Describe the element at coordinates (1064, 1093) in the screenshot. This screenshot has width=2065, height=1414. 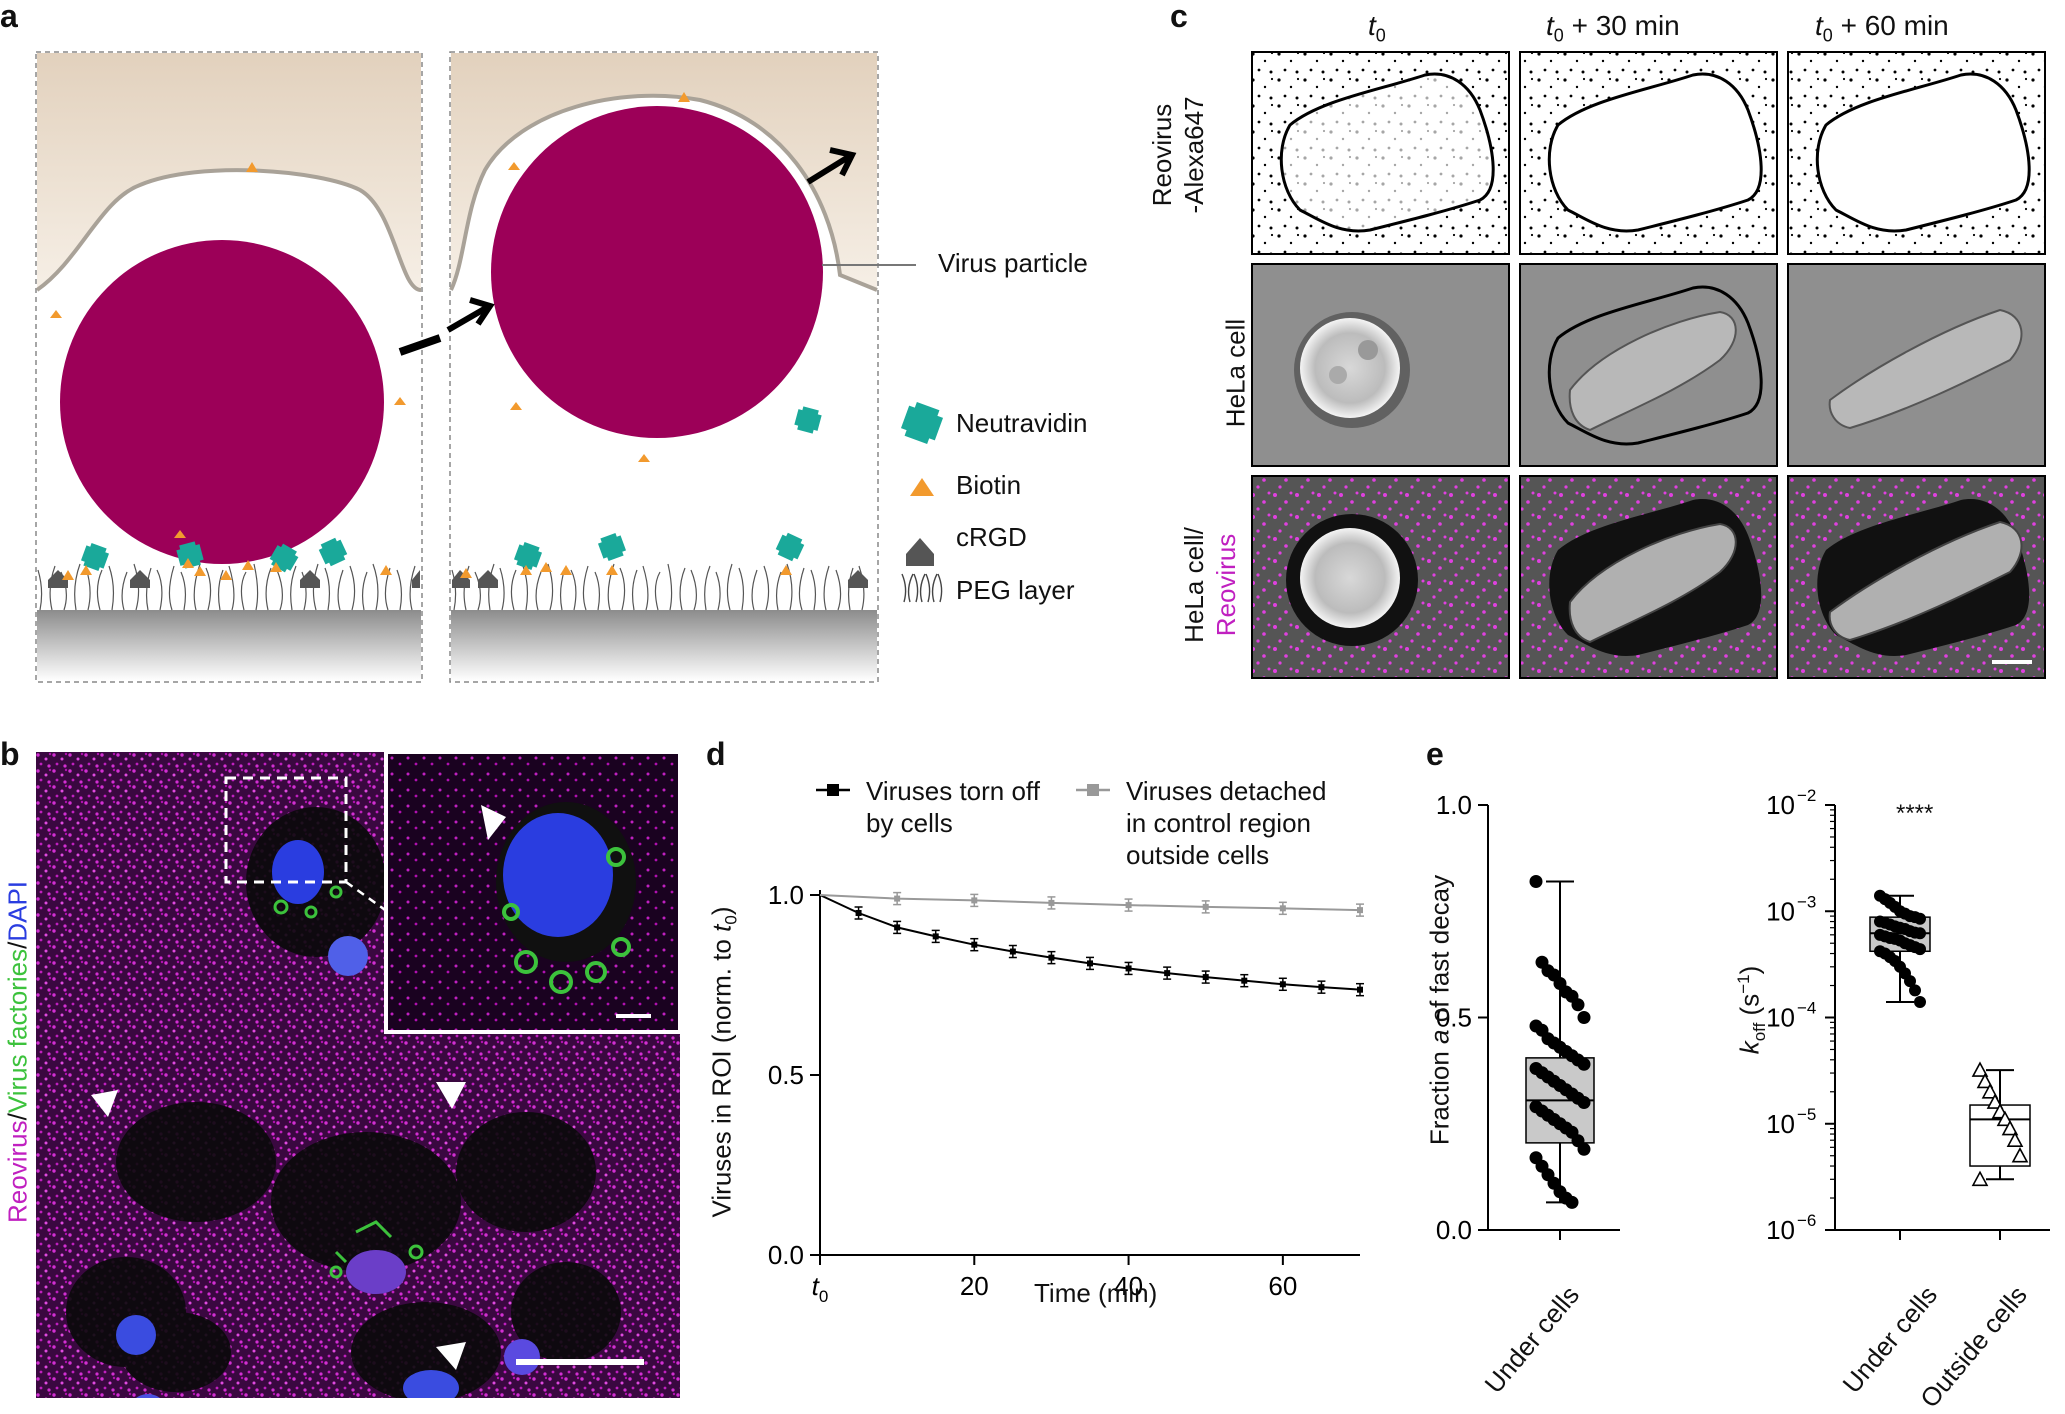
I see `d-axes: 0.0 0.5 1.0 20 40 60 t0` at that location.